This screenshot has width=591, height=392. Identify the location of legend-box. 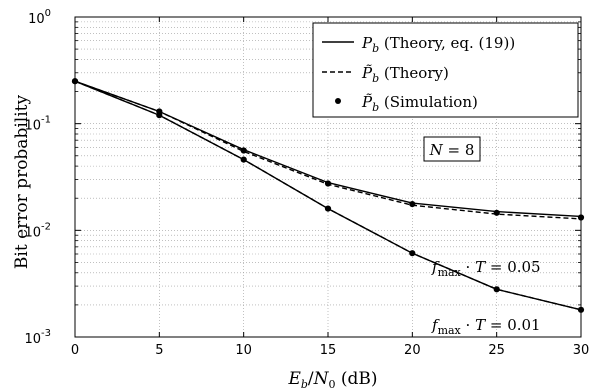
(445, 70).